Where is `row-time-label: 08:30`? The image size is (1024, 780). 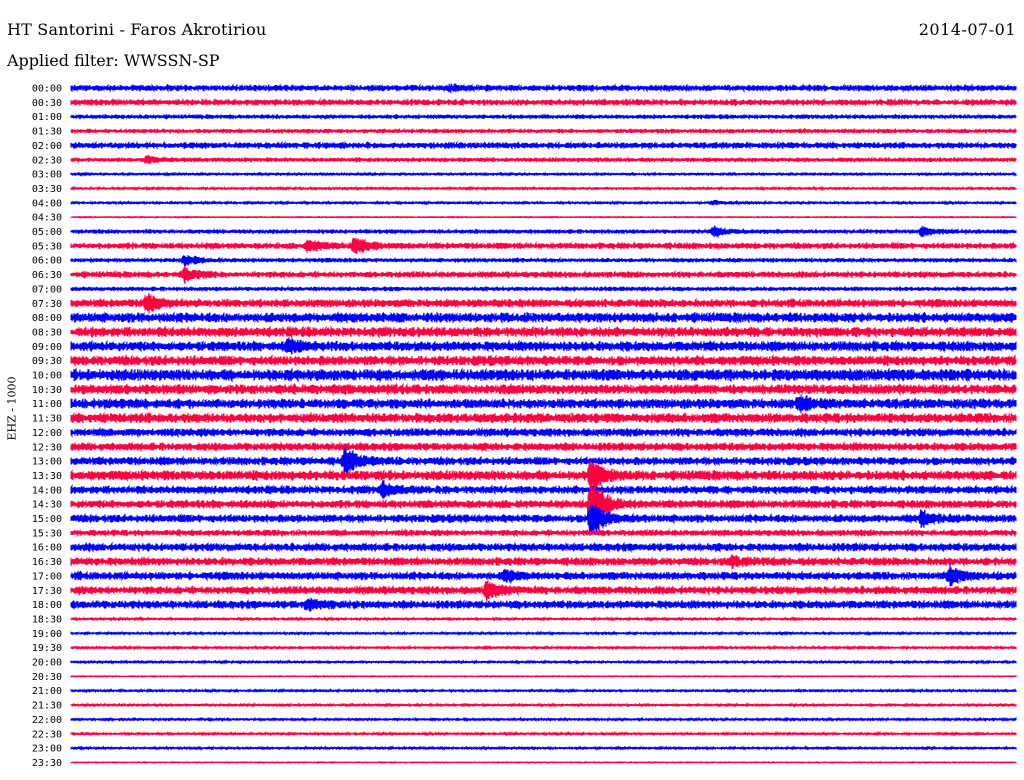
row-time-label: 08:30 is located at coordinates (47, 332).